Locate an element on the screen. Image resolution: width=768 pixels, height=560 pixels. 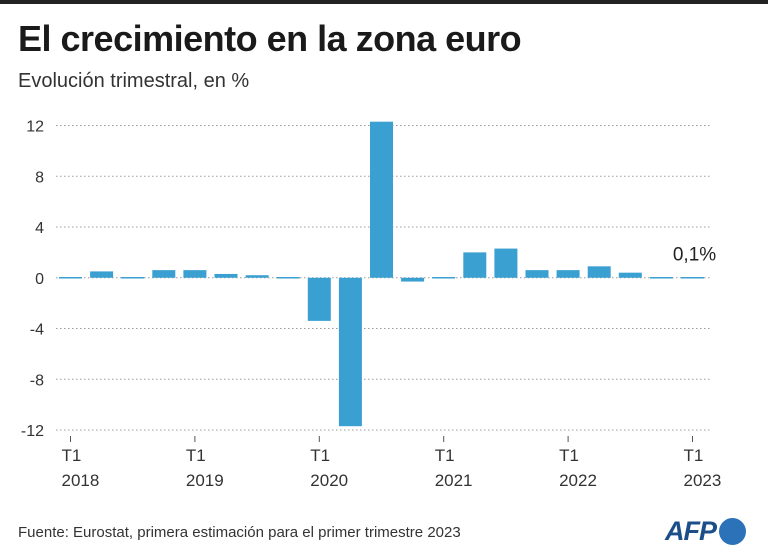
afp-logo-text: AFP is located at coordinates (691, 530).